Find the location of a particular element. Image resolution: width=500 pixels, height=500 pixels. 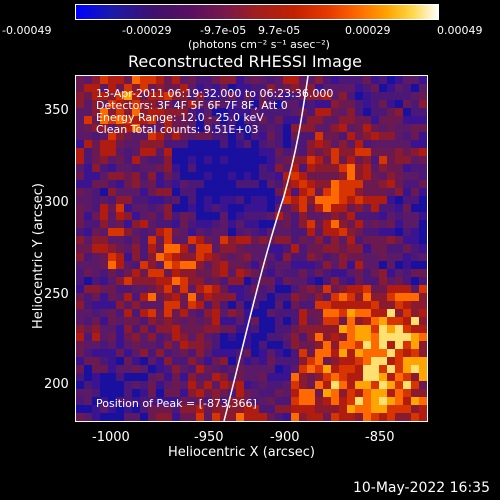

colorbar-tick: -0.00029 is located at coordinates (147, 30).